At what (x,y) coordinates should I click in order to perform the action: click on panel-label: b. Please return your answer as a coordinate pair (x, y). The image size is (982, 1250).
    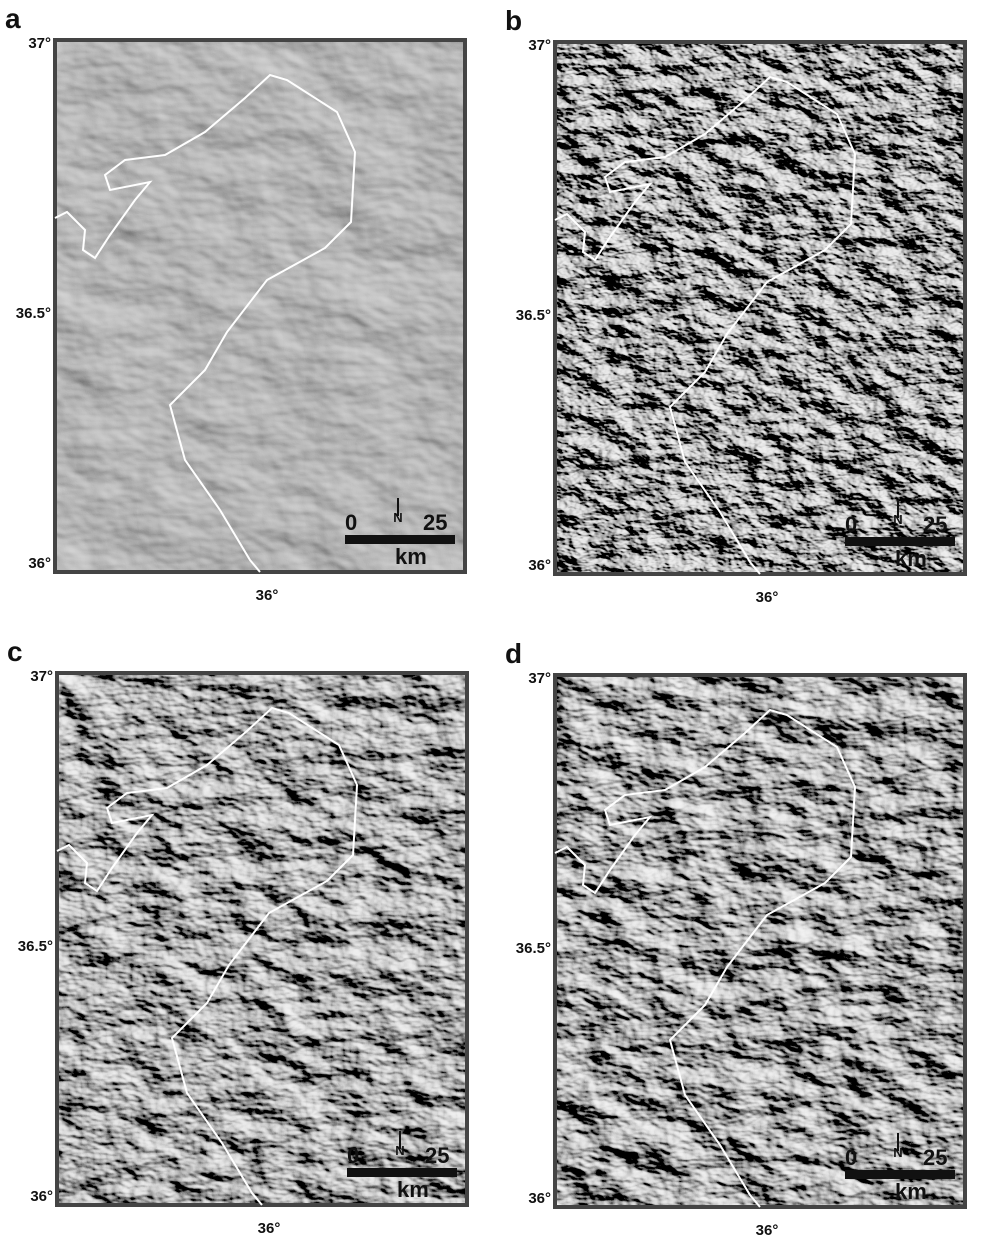
    Looking at the image, I should click on (513, 20).